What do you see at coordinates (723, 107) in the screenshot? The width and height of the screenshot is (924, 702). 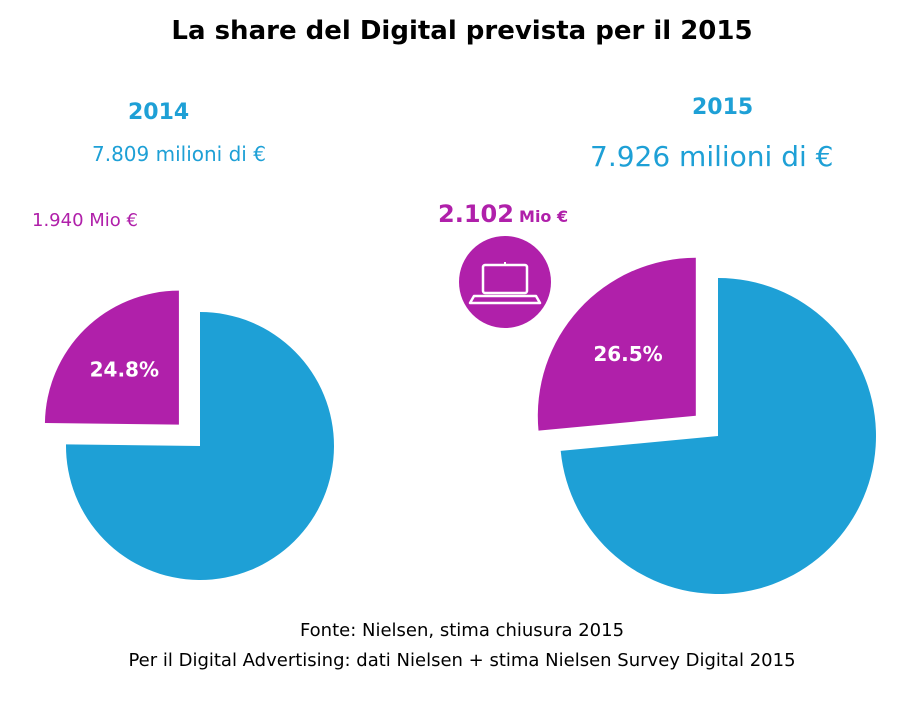 I see `year-2015-label: 2015` at bounding box center [723, 107].